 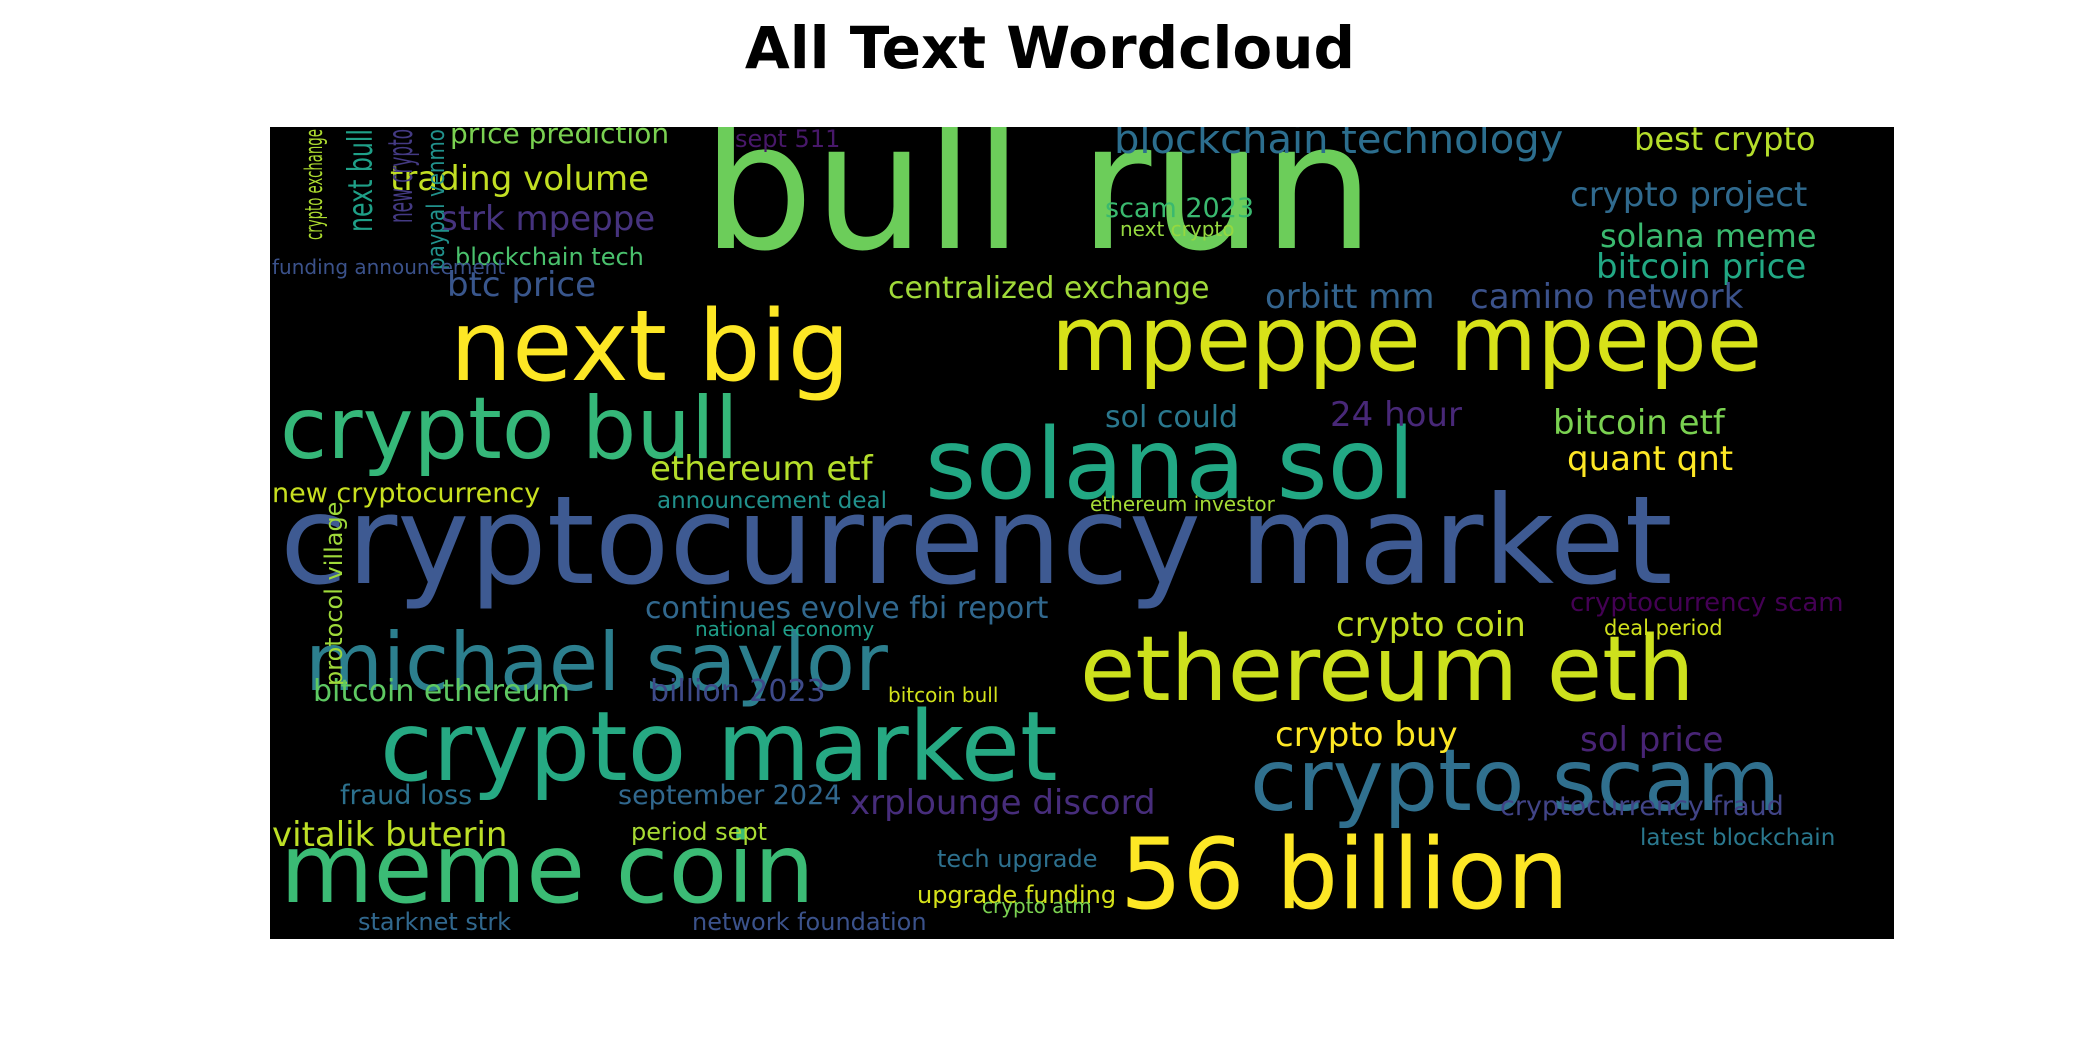 What do you see at coordinates (1651, 740) in the screenshot?
I see `word-sol-price: sol price` at bounding box center [1651, 740].